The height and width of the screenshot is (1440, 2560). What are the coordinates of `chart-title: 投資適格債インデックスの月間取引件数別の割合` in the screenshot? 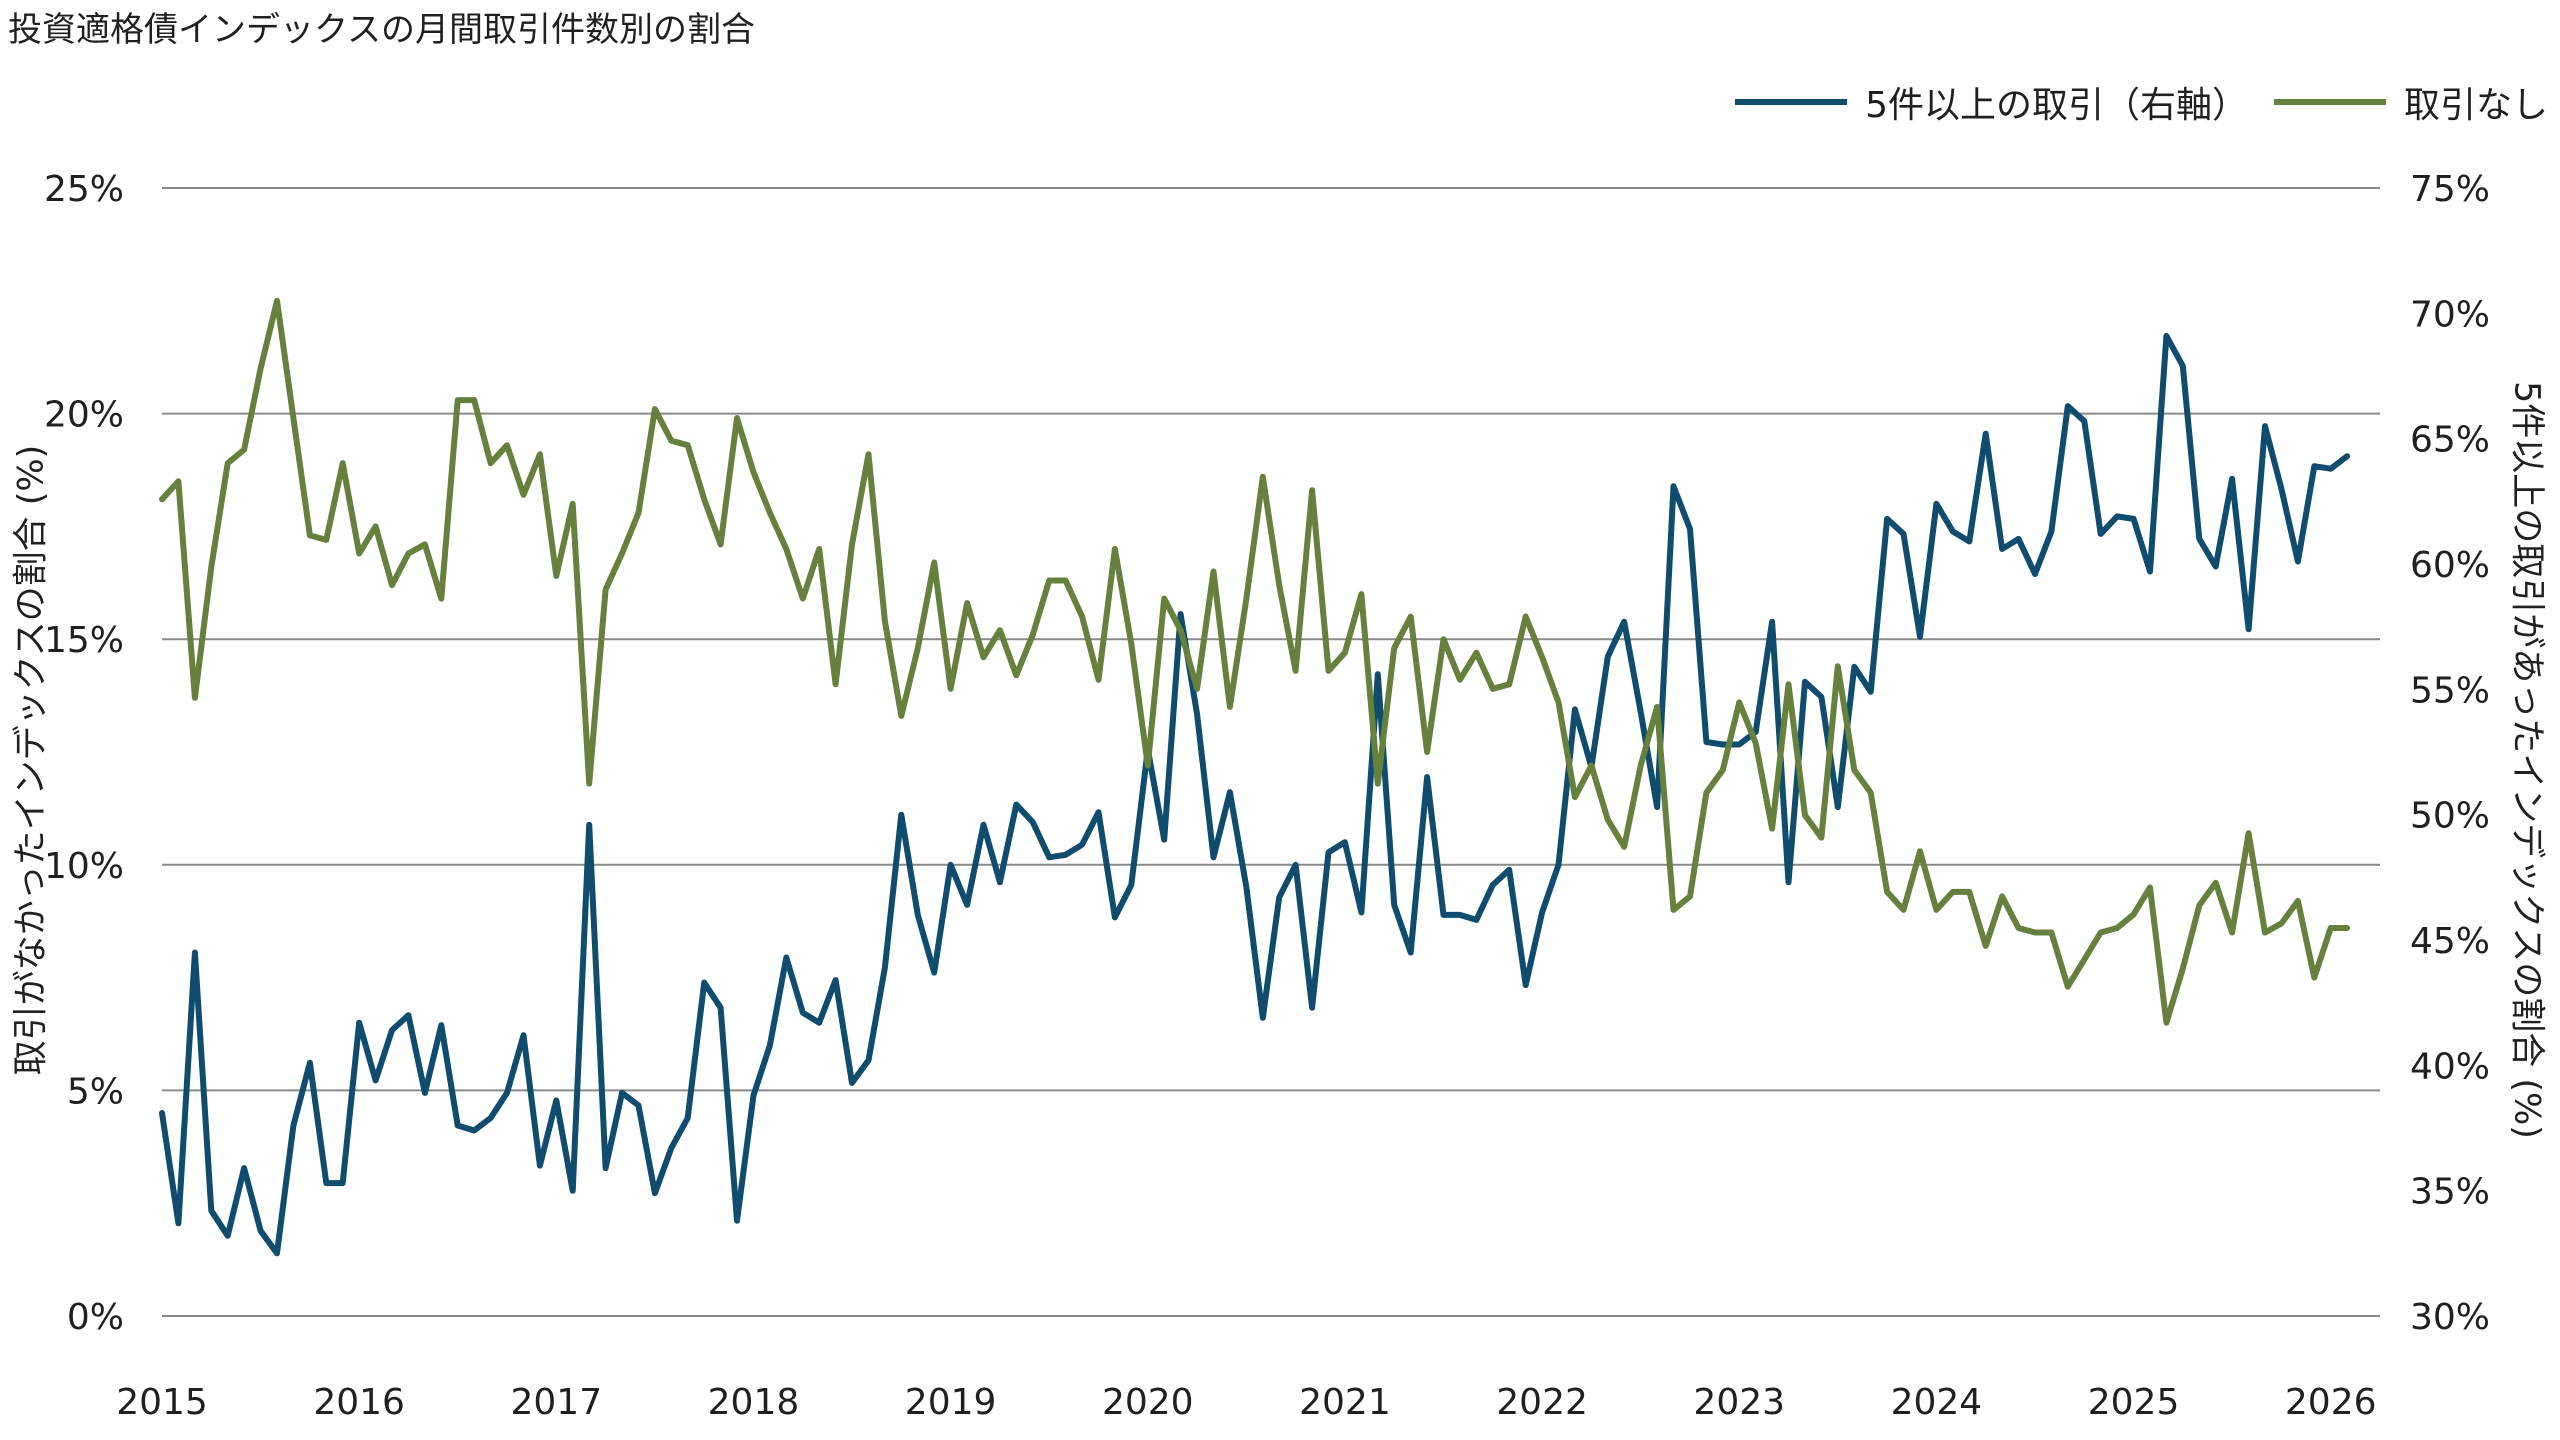 It's located at (381, 30).